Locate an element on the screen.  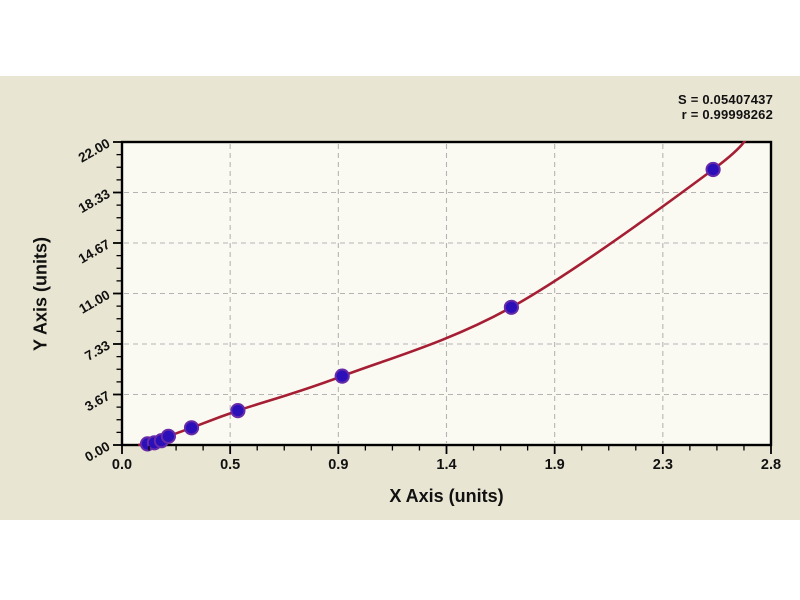
y-tick-label: 22.00 is located at coordinates (94, 151).